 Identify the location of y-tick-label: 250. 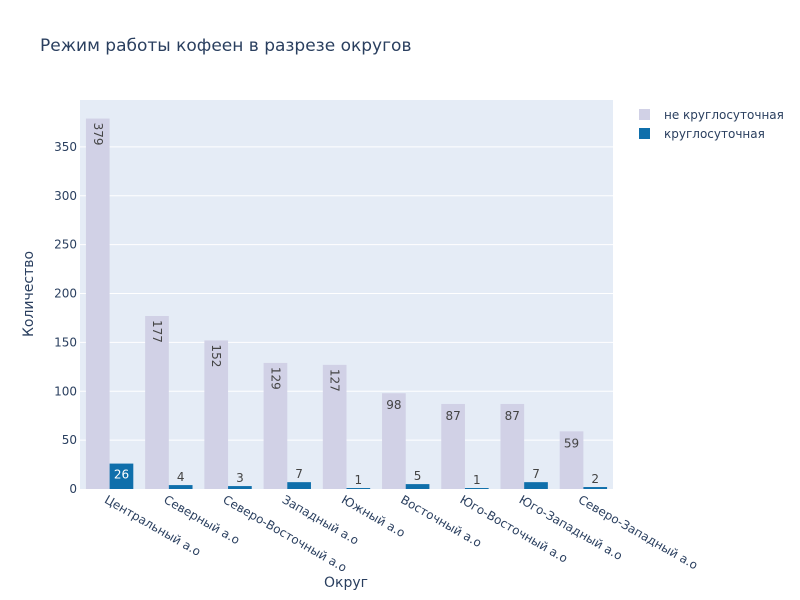
(65, 245).